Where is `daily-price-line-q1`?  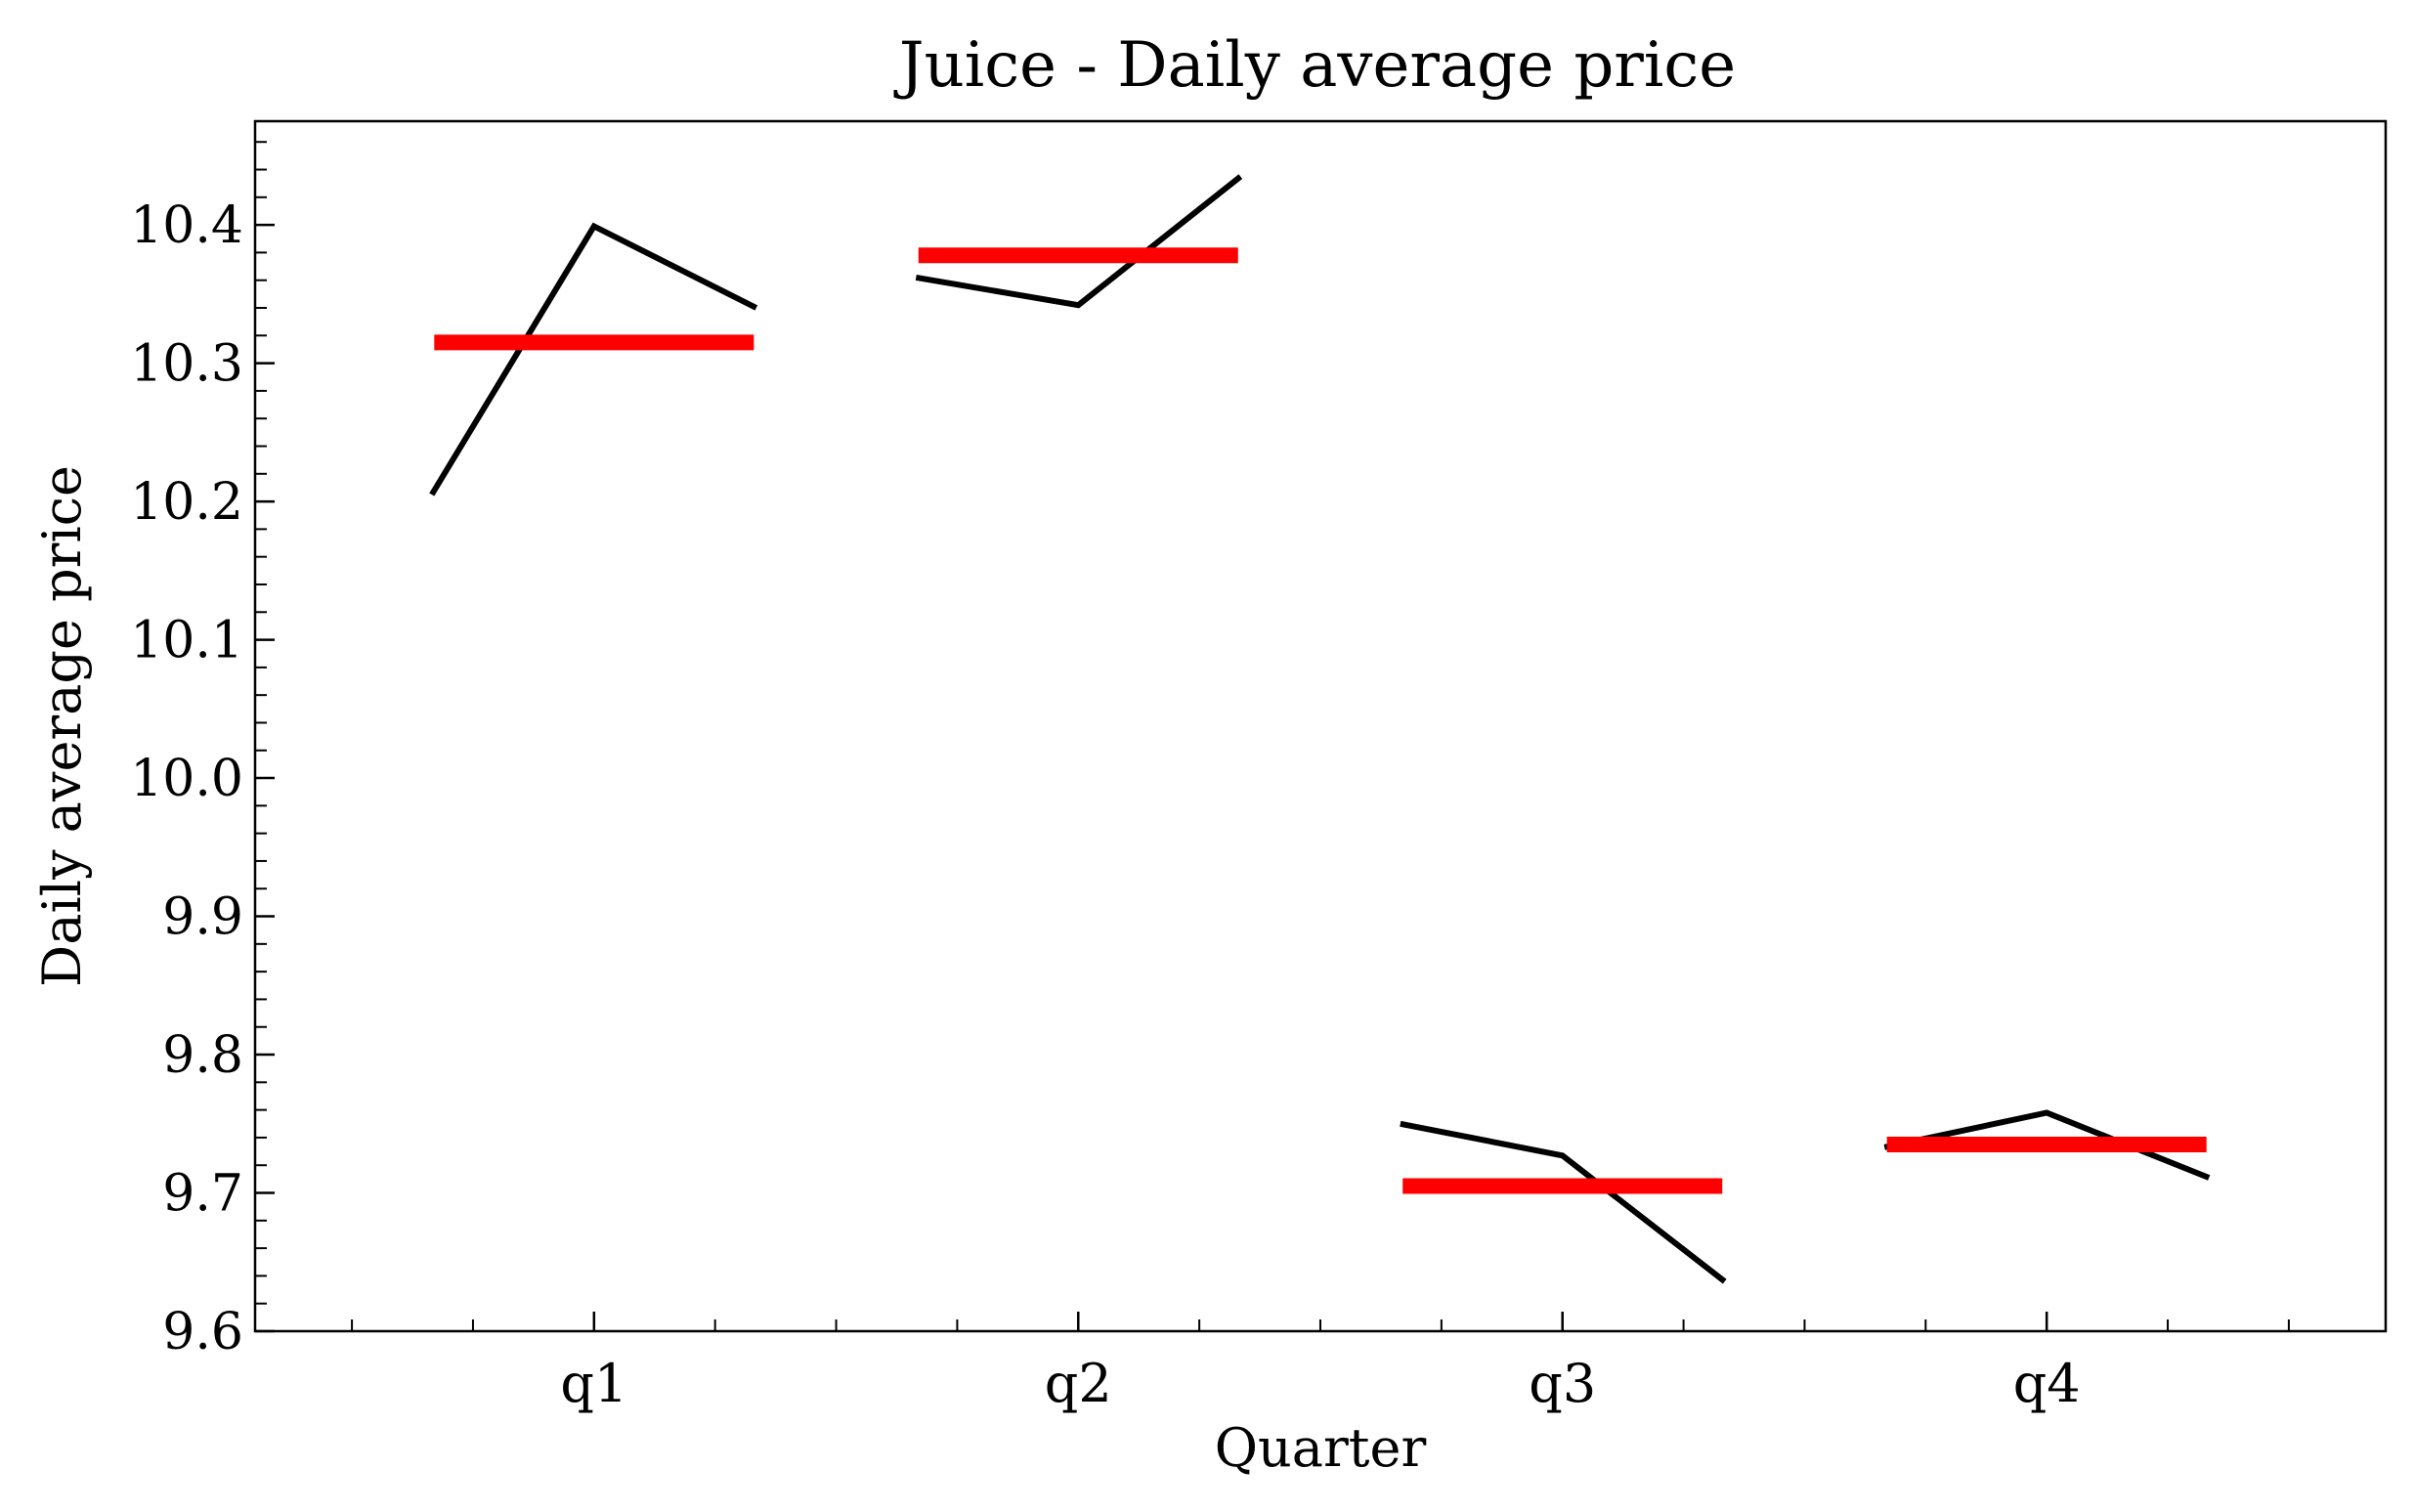 daily-price-line-q1 is located at coordinates (593, 359).